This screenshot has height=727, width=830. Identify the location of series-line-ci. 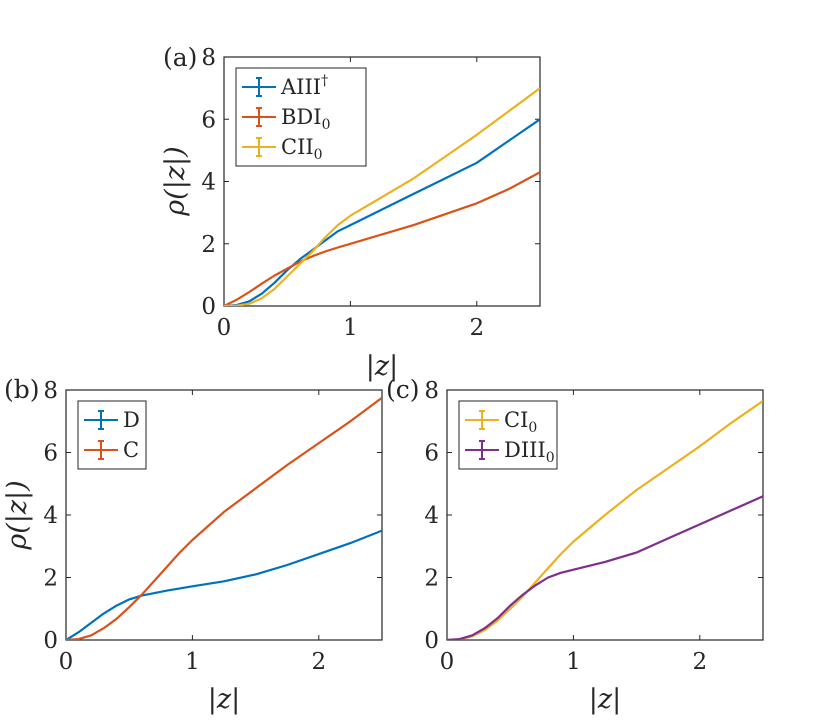
(605, 519).